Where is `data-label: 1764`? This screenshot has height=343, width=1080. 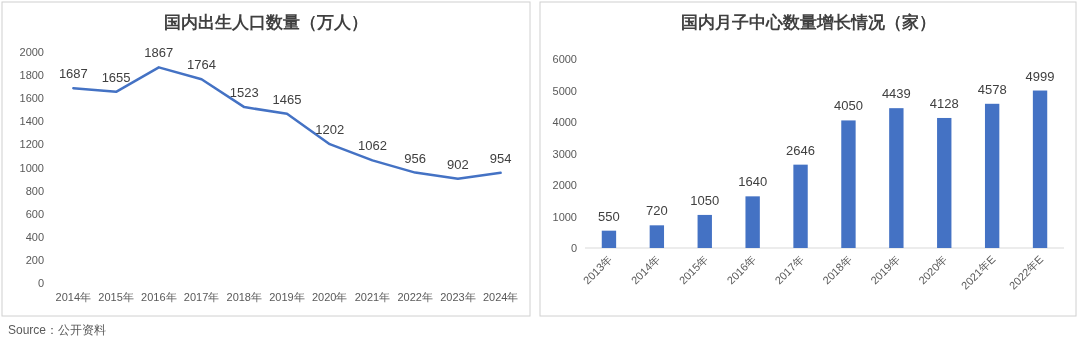
data-label: 1764 is located at coordinates (202, 65).